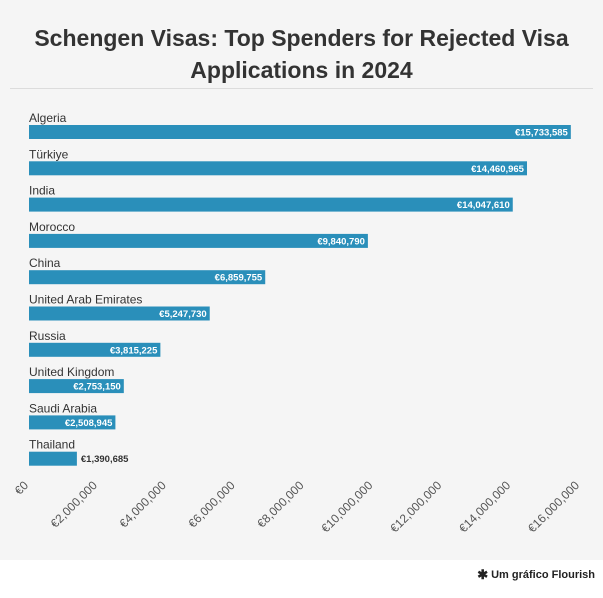 The image size is (603, 598). Describe the element at coordinates (211, 504) in the screenshot. I see `x-tick-label: €6,000,000` at that location.